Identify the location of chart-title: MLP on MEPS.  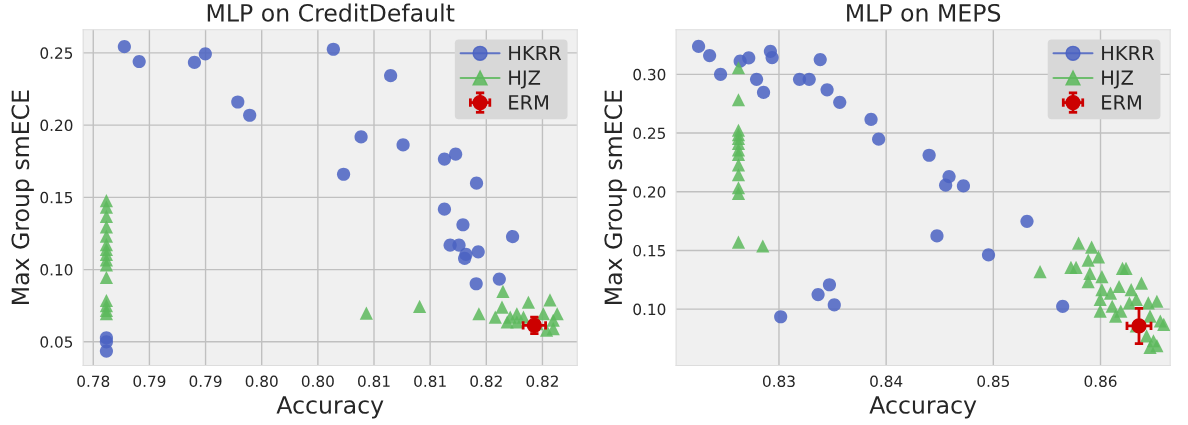
(924, 12).